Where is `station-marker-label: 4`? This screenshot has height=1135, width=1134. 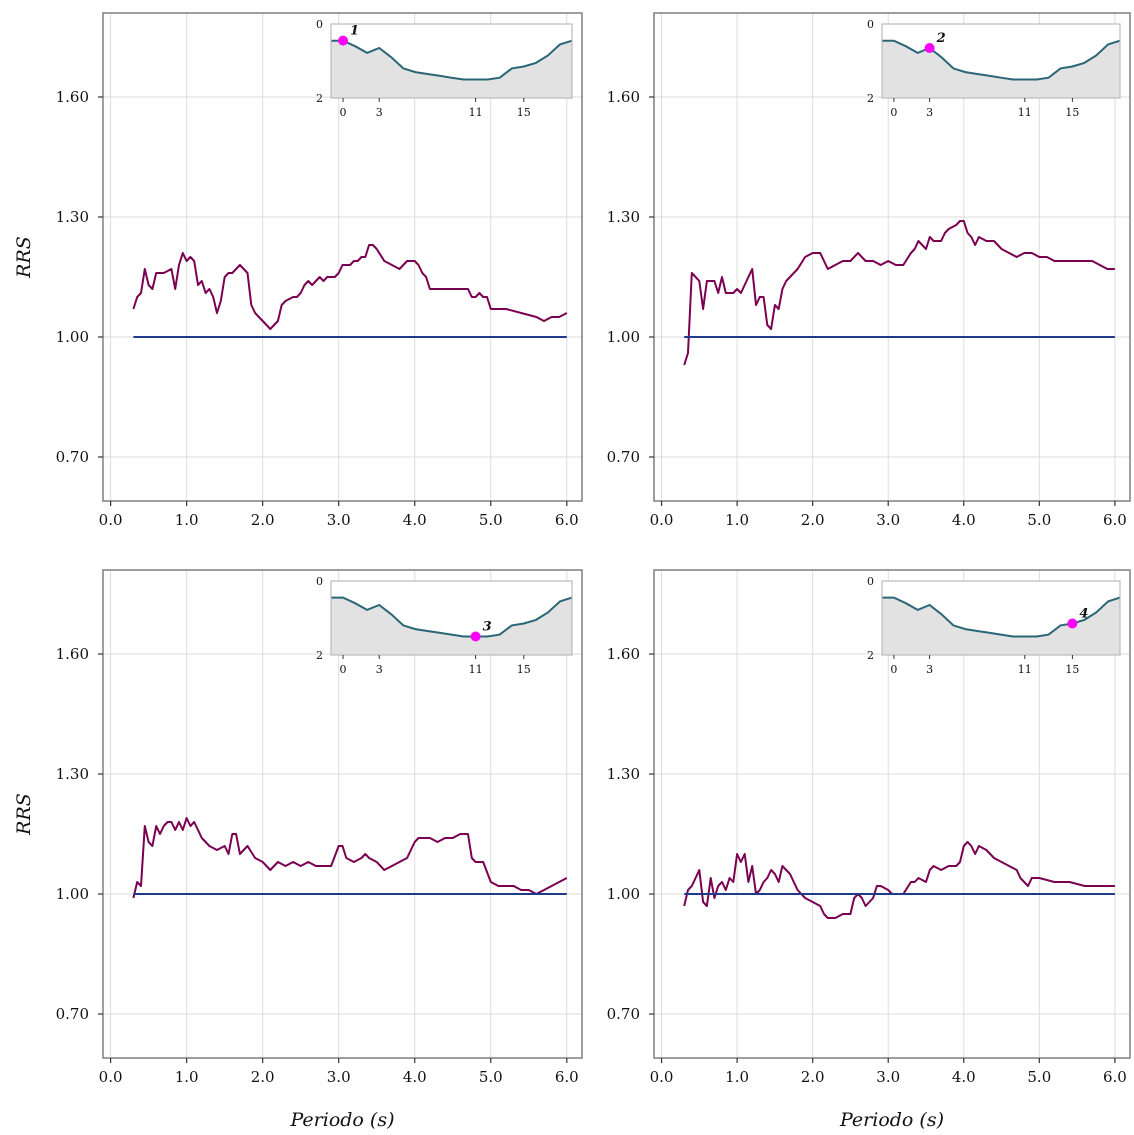 station-marker-label: 4 is located at coordinates (1083, 614).